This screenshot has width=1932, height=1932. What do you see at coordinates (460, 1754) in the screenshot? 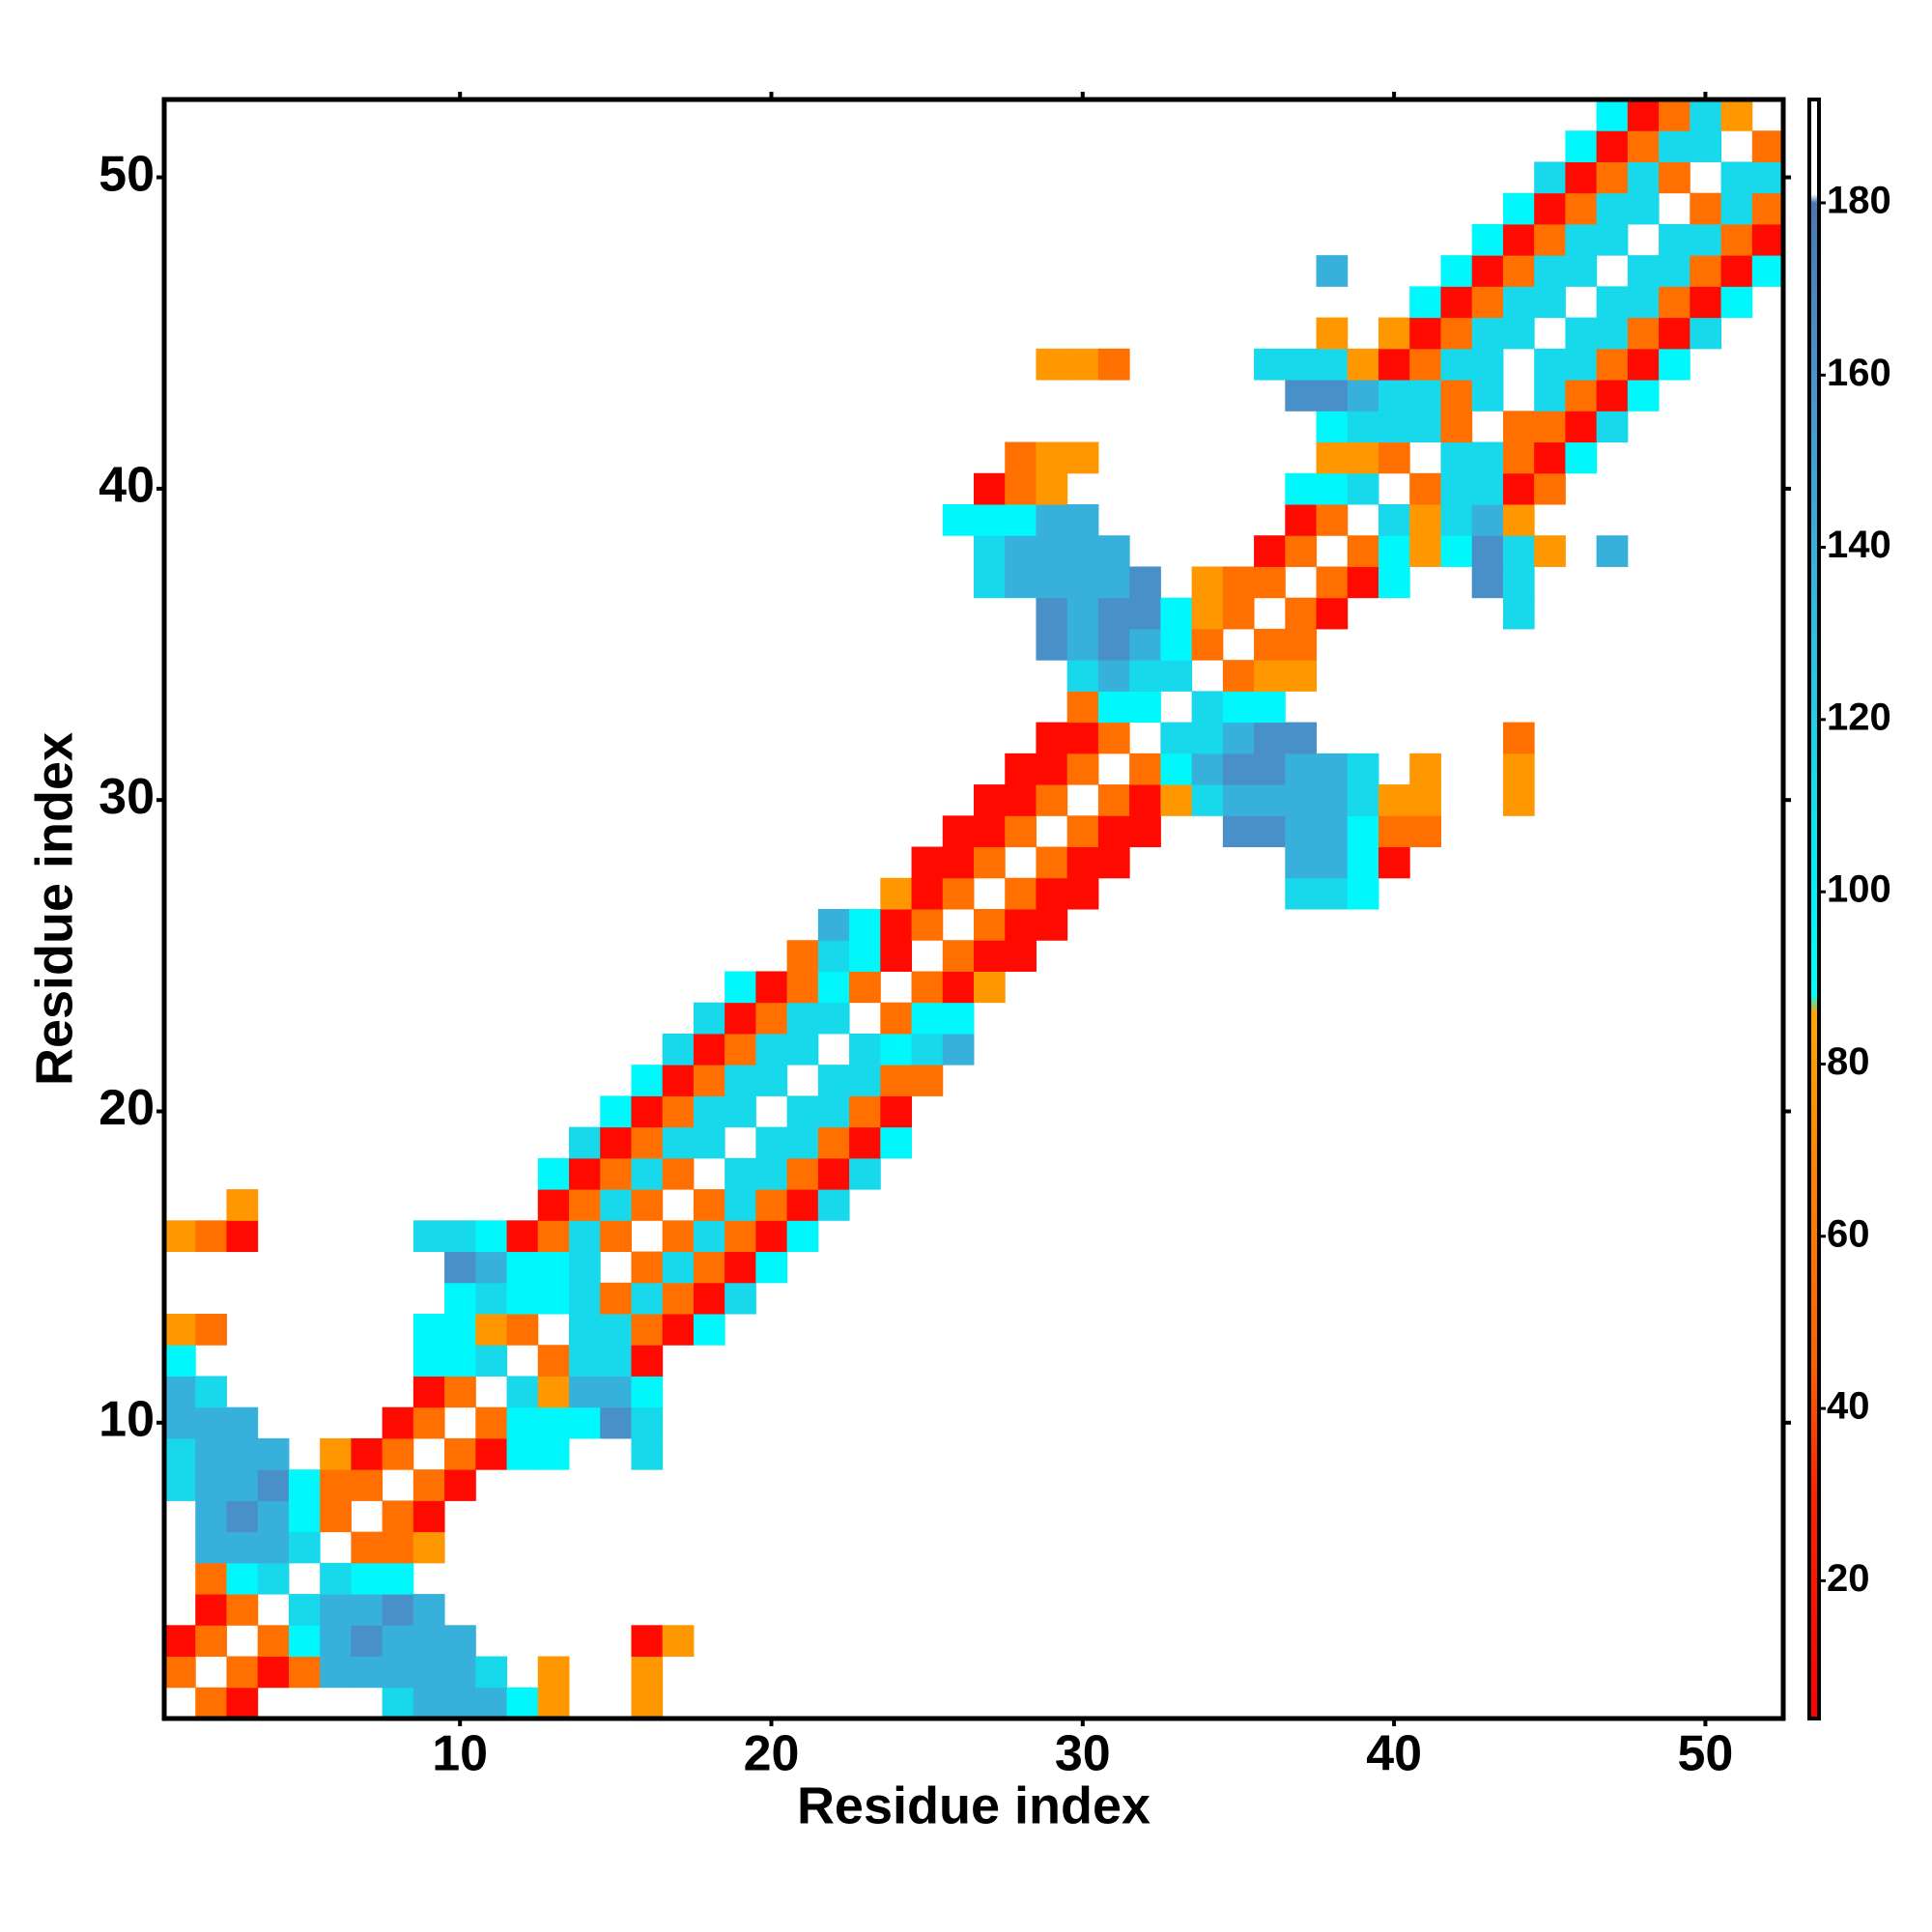
I see `x-tick-label: 10` at bounding box center [460, 1754].